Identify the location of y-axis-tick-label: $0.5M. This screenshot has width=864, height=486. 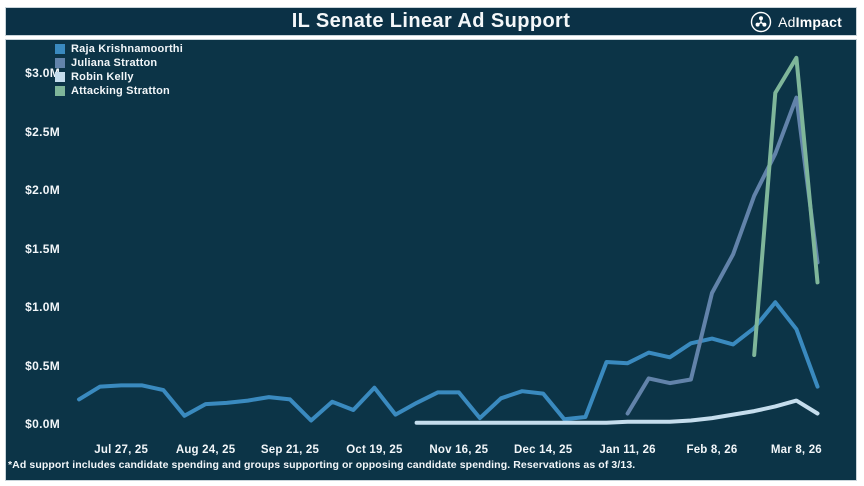
(42, 365).